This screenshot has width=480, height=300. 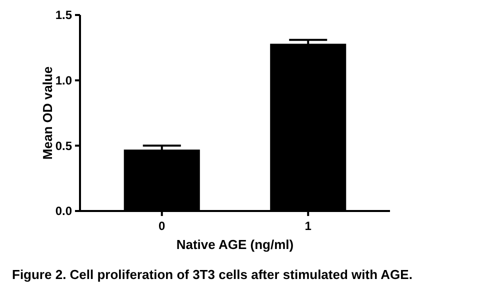 I want to click on x-axis-title: Native AGE (ng/ml), so click(x=235, y=244).